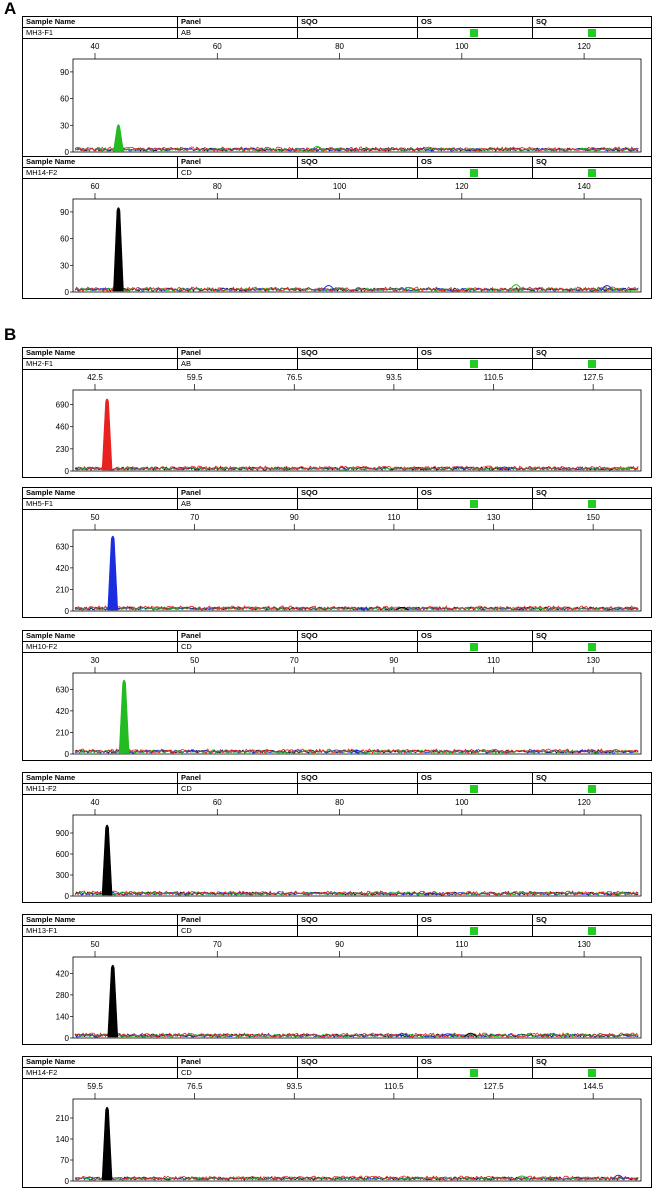 This screenshot has width=654, height=1190. What do you see at coordinates (100, 162) in the screenshot?
I see `header-sample-name: Sample Name` at bounding box center [100, 162].